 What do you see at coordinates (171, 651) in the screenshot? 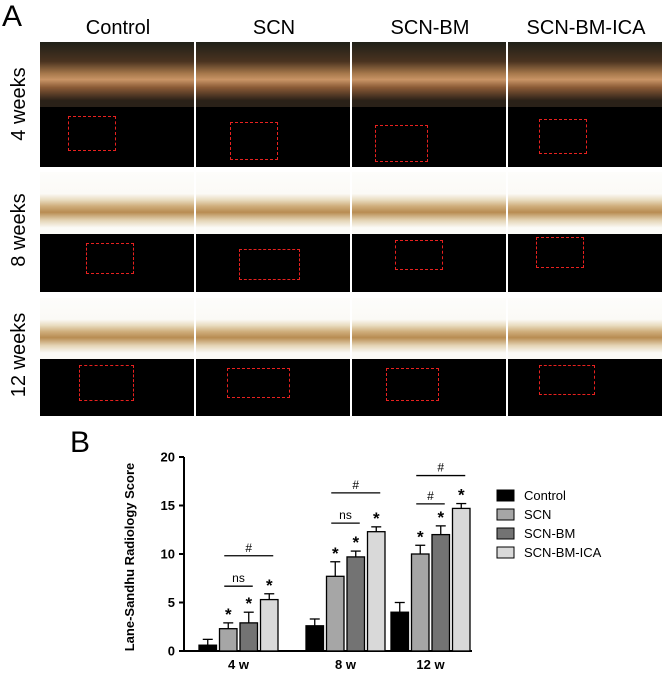
I see `y-tick-label: 0` at bounding box center [171, 651].